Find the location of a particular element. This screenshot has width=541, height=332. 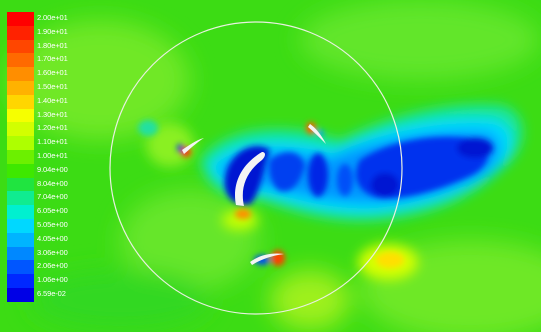

legend-label: 1.70e+01 is located at coordinates (52, 59).